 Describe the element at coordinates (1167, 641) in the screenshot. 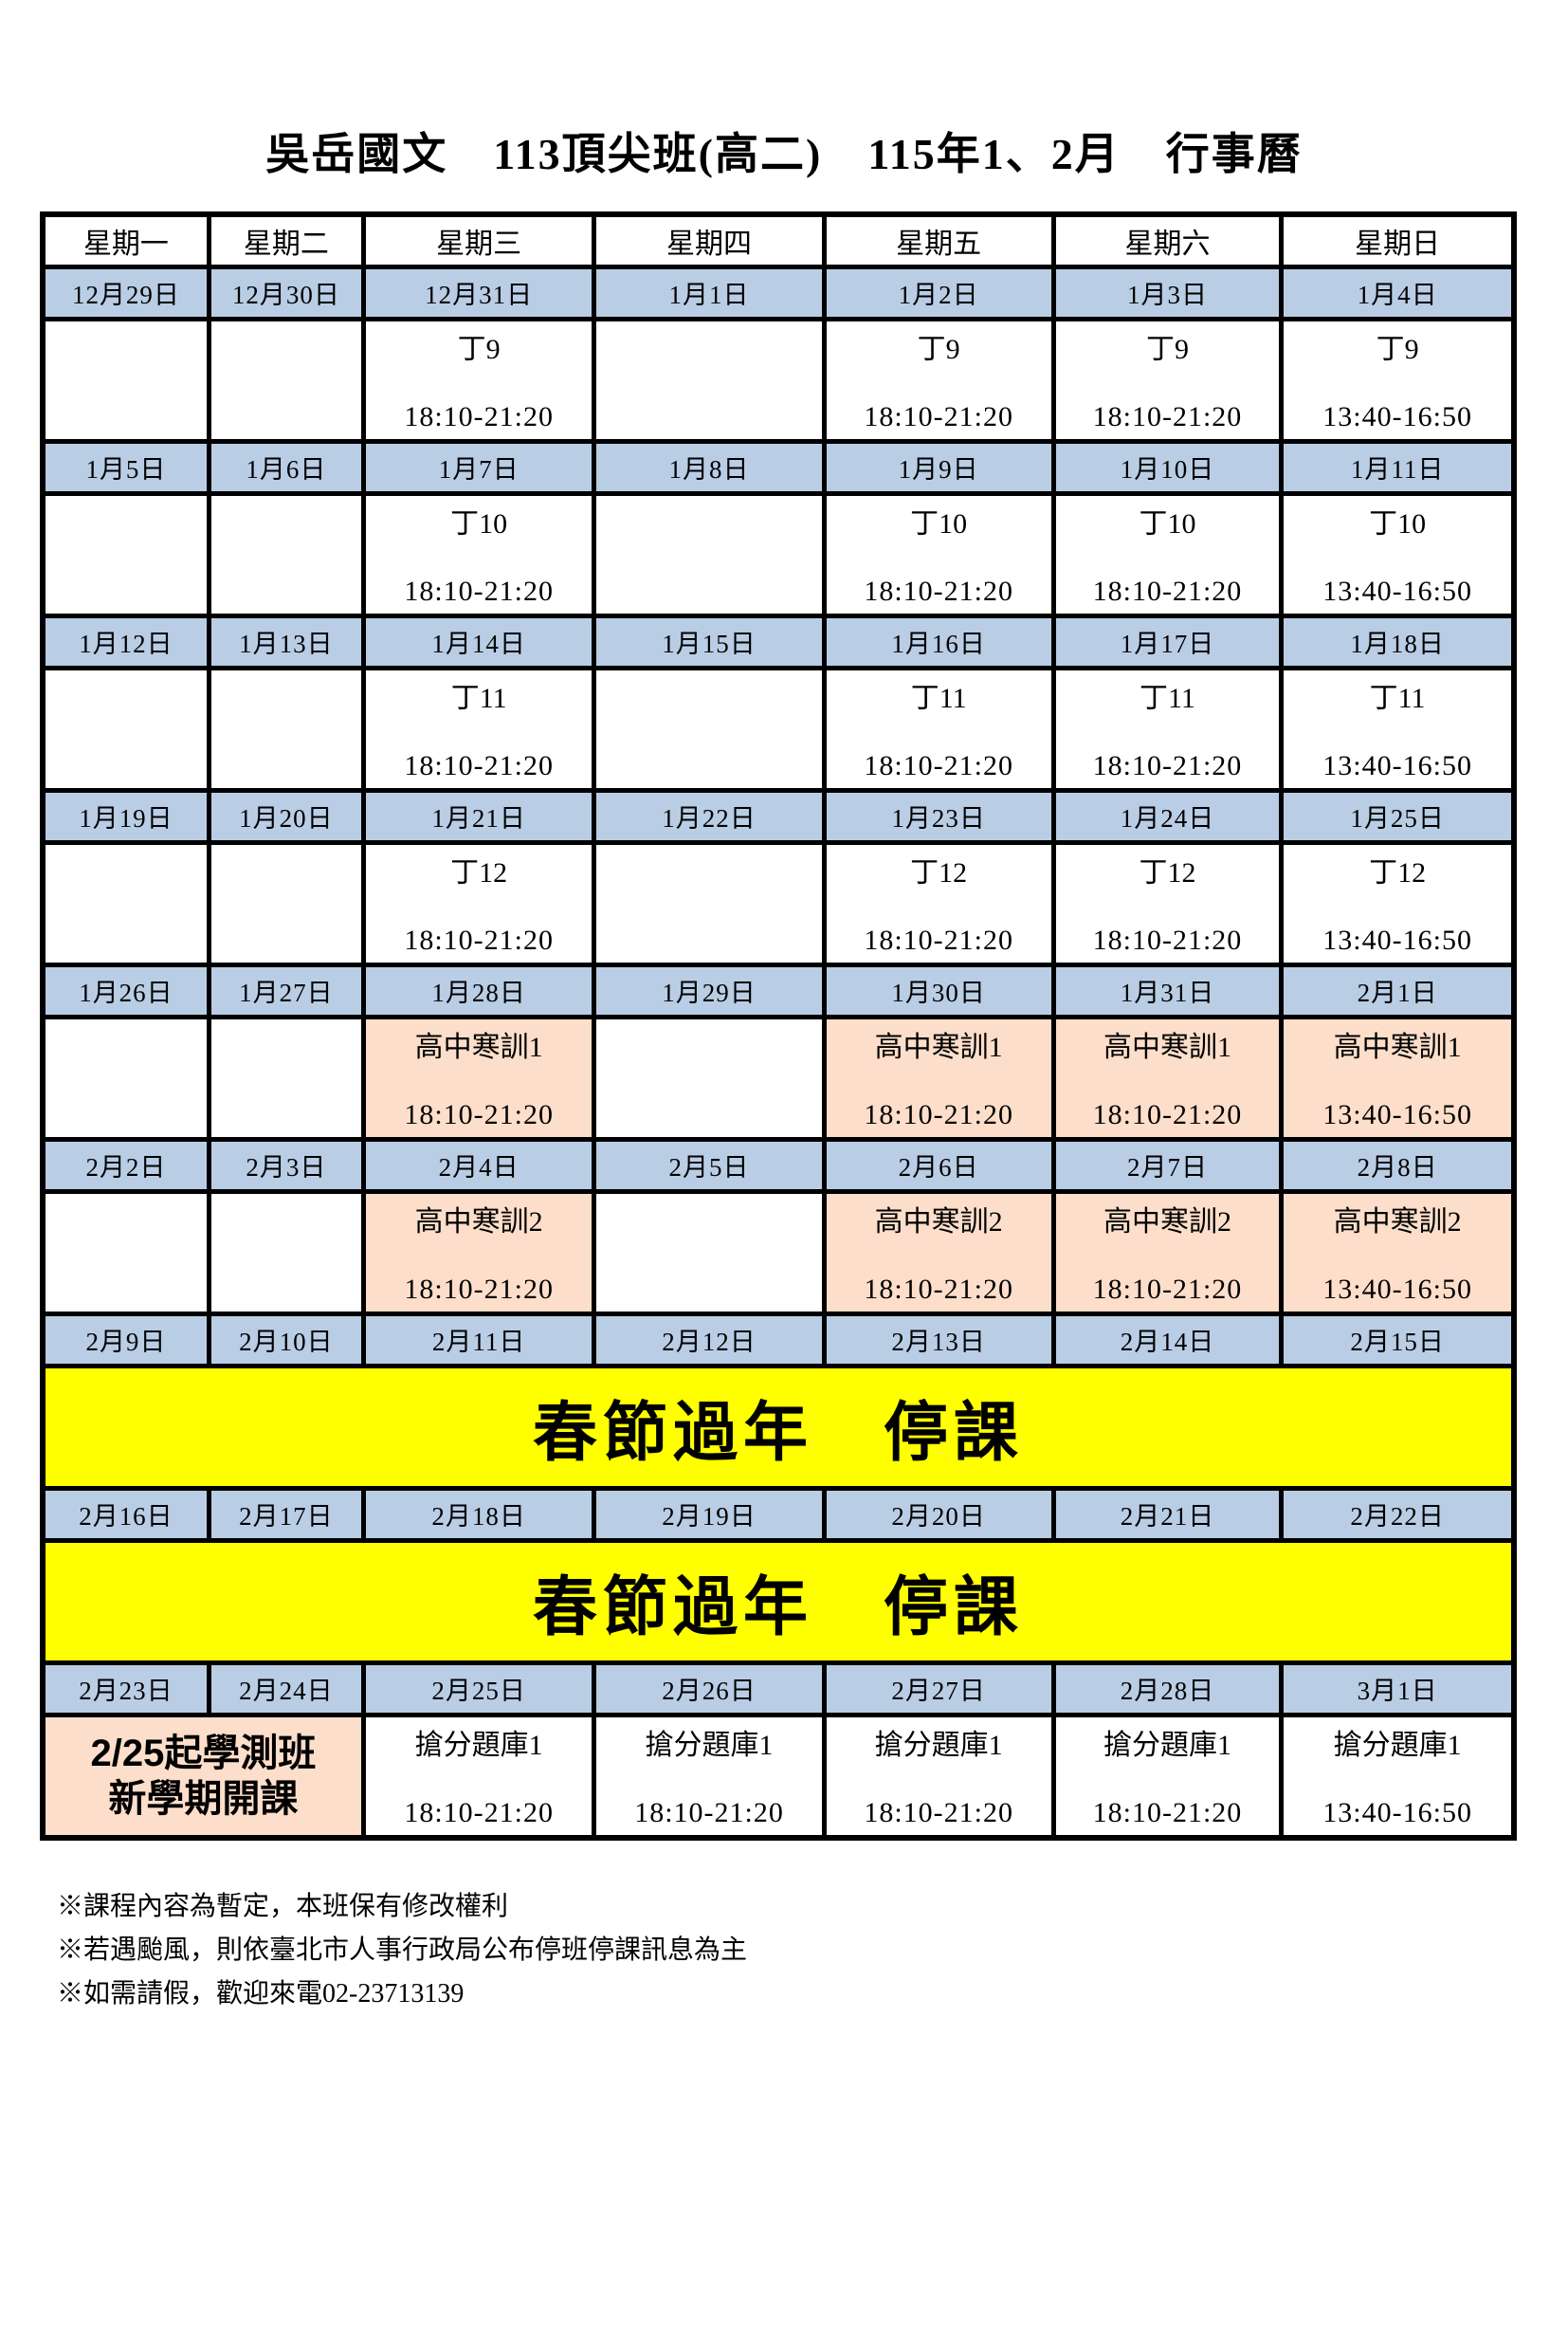

I see `date-cell: 1月17日` at that location.